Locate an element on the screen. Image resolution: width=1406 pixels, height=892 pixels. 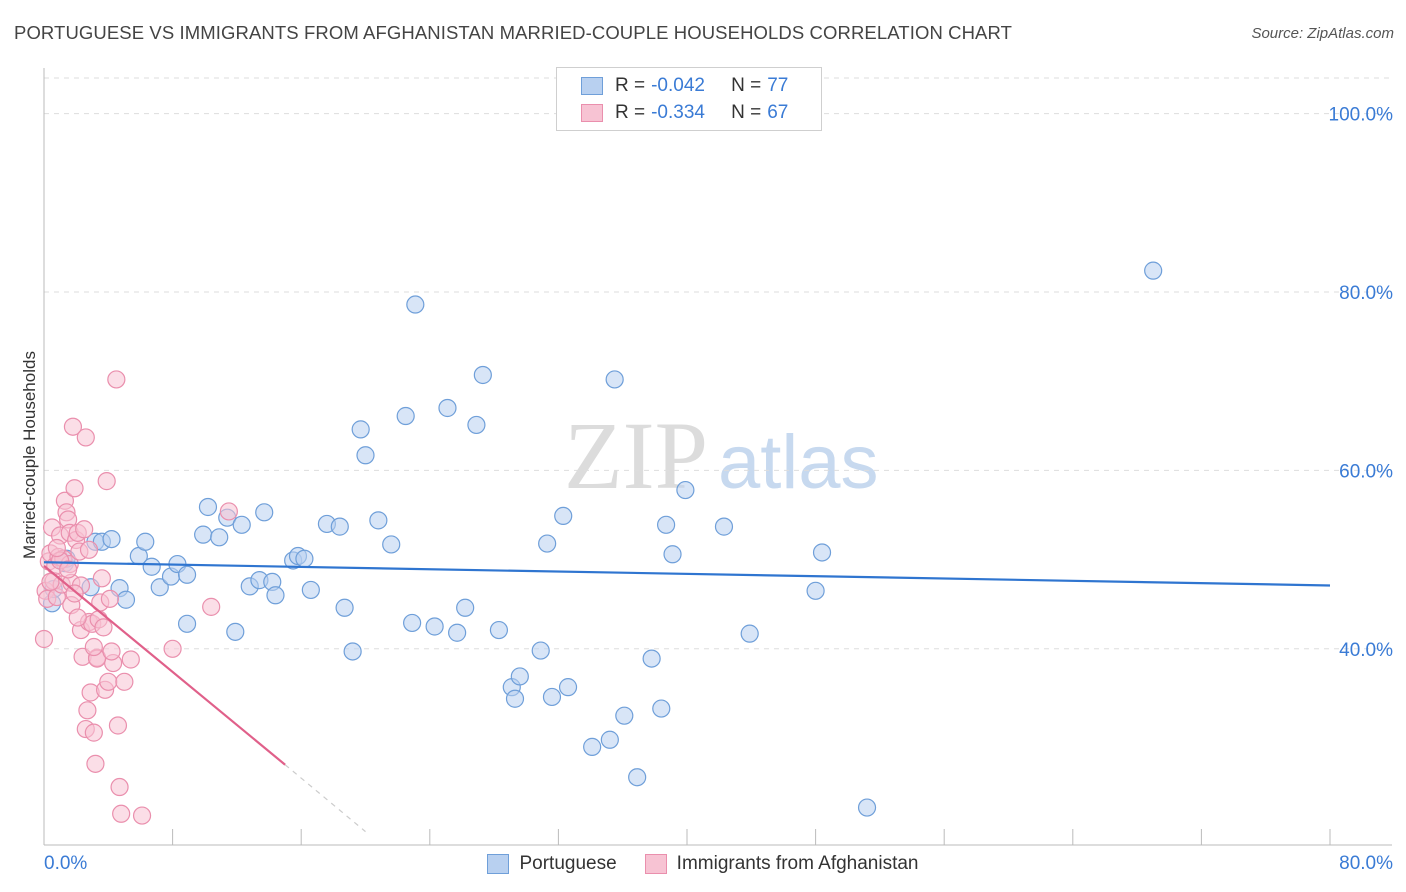
r-value: -0.042 is located at coordinates (678, 85).